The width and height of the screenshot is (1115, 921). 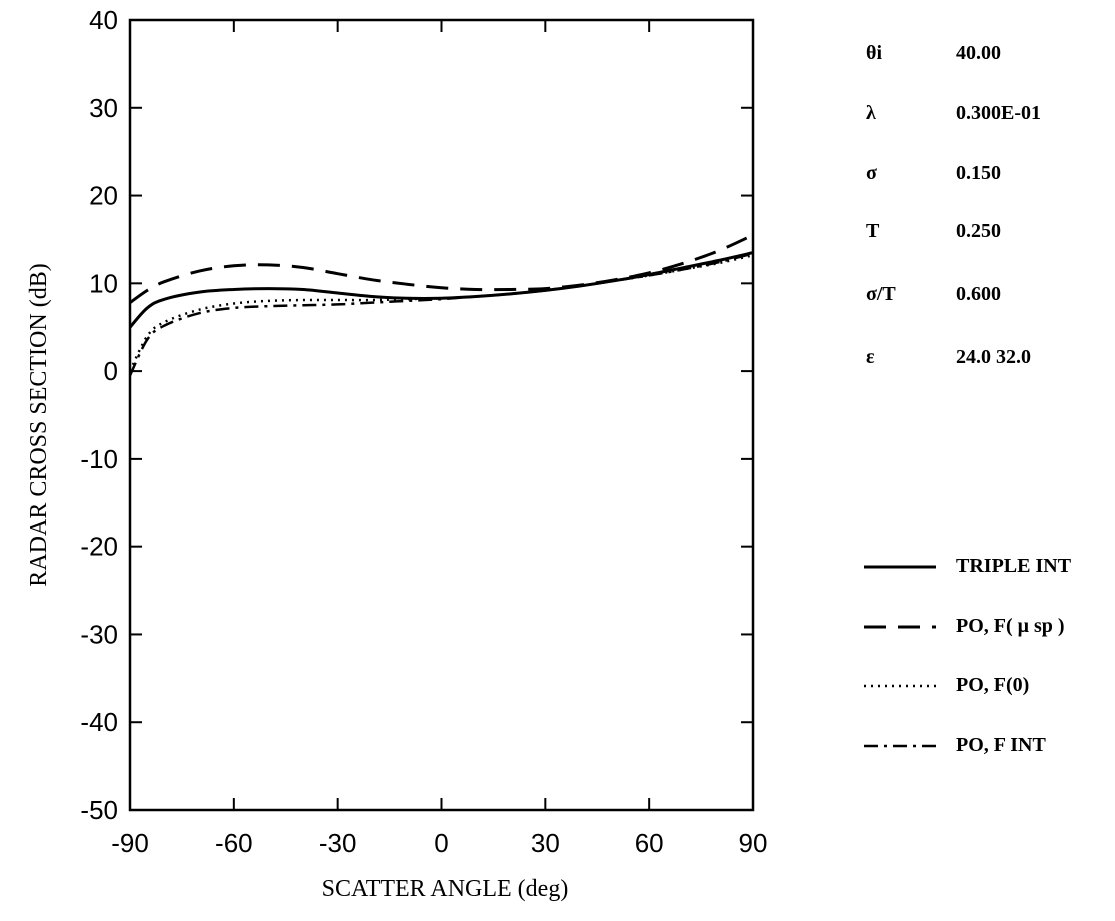 I want to click on x-tick-label: 90, so click(x=753, y=843).